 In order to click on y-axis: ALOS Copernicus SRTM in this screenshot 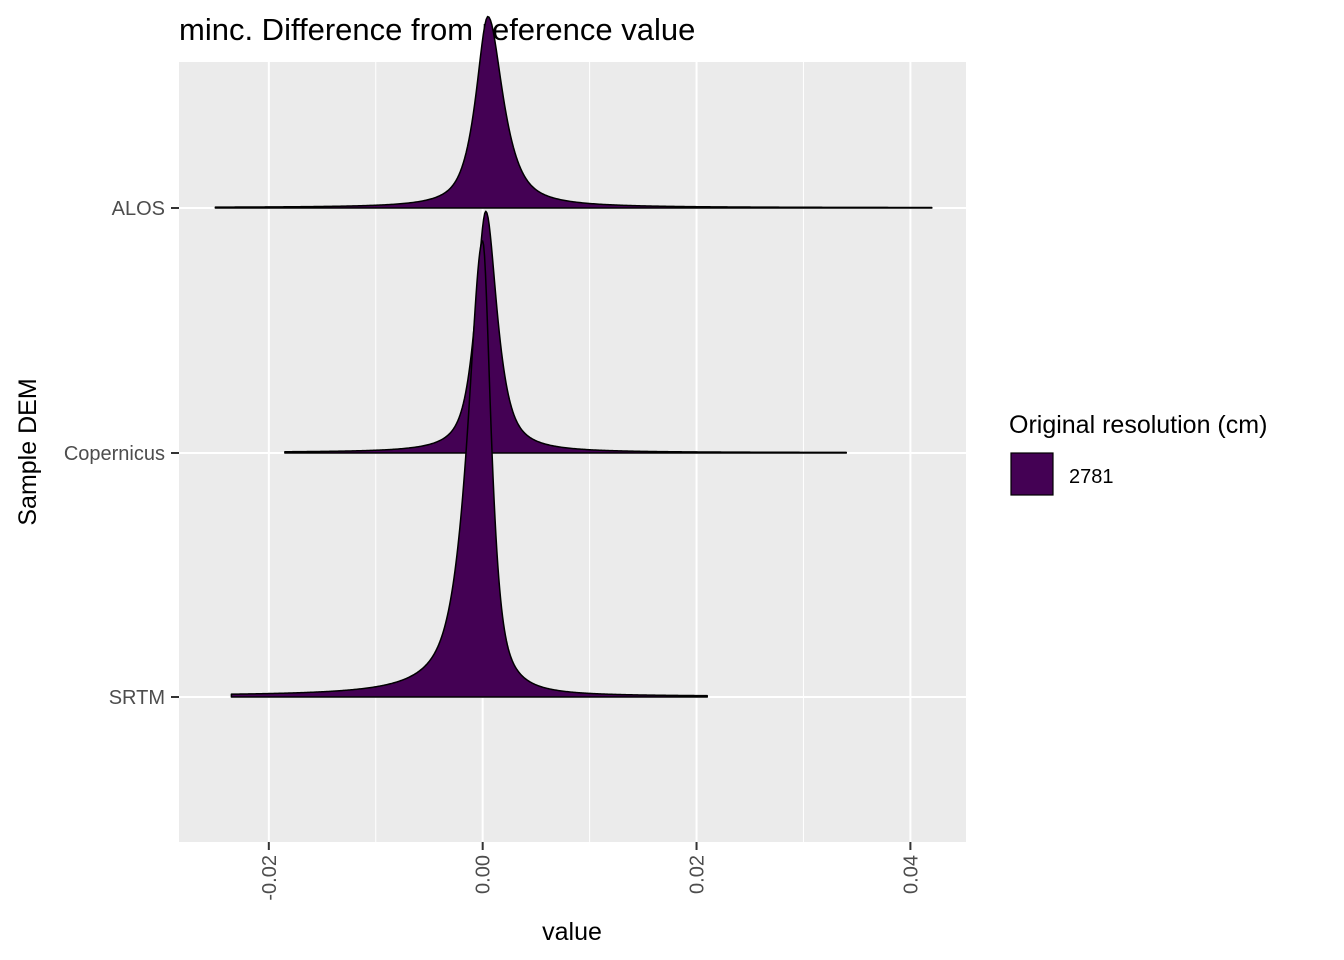, I will do `click(121, 453)`.